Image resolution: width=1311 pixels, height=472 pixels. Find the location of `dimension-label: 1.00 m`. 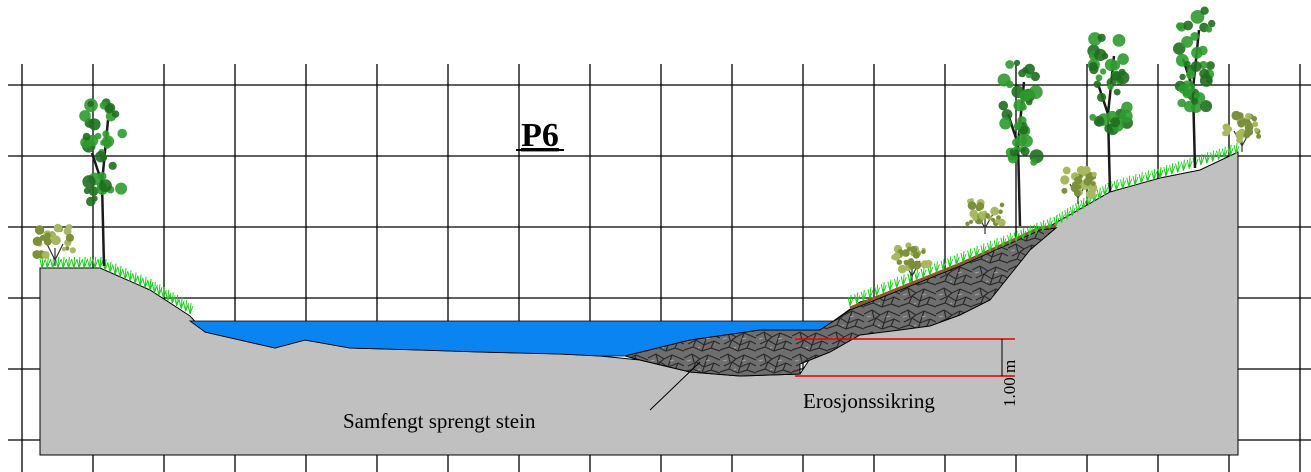

dimension-label: 1.00 m is located at coordinates (1009, 383).